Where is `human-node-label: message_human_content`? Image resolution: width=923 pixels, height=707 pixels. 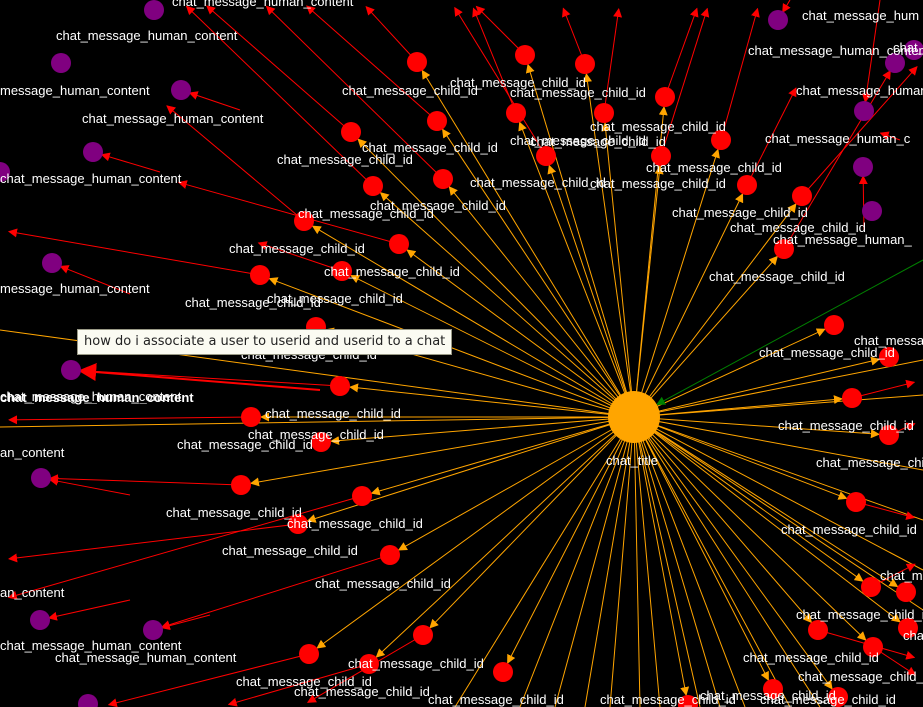
human-node-label: message_human_content is located at coordinates (75, 288).